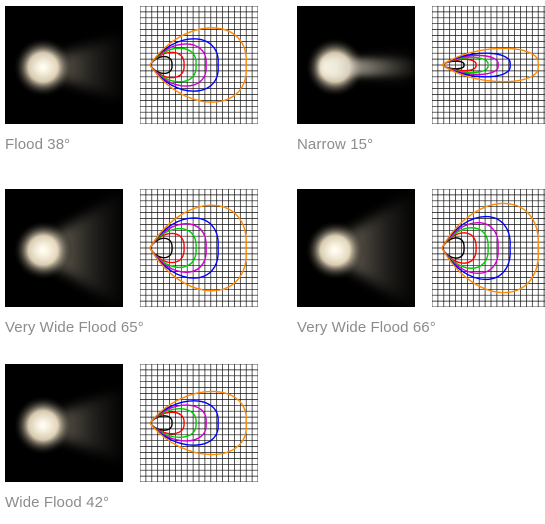 The image size is (545, 524). Describe the element at coordinates (418, 86) in the screenshot. I see `beam-card-narrow-15: Narrow 15°` at that location.